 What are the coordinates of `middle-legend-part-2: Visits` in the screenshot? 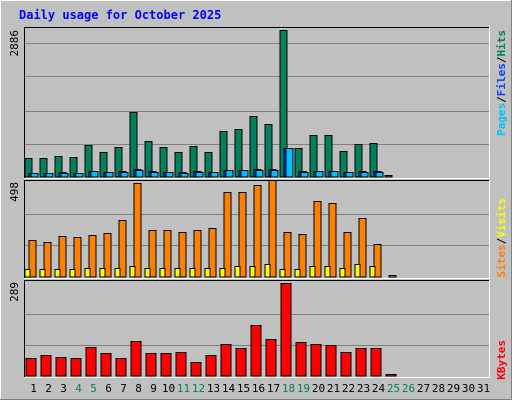 It's located at (501, 218).